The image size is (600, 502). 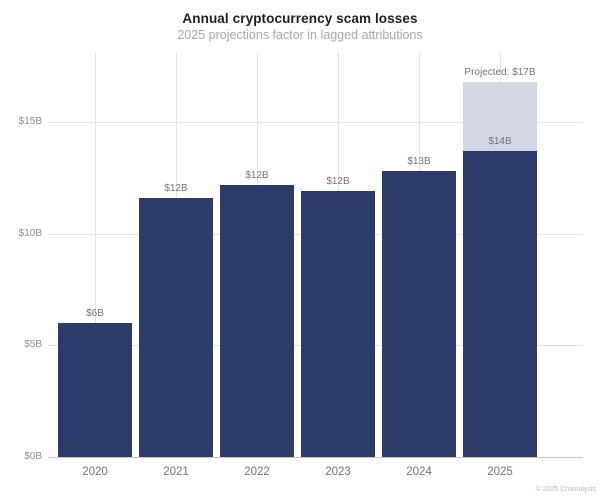 What do you see at coordinates (95, 472) in the screenshot?
I see `x-tick-label-2020: 2020` at bounding box center [95, 472].